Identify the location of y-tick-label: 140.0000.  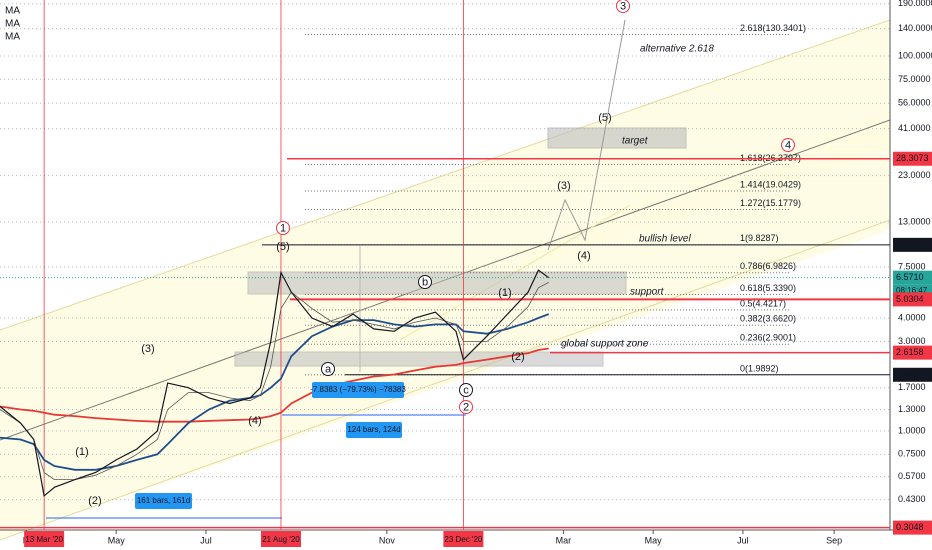
(915, 28).